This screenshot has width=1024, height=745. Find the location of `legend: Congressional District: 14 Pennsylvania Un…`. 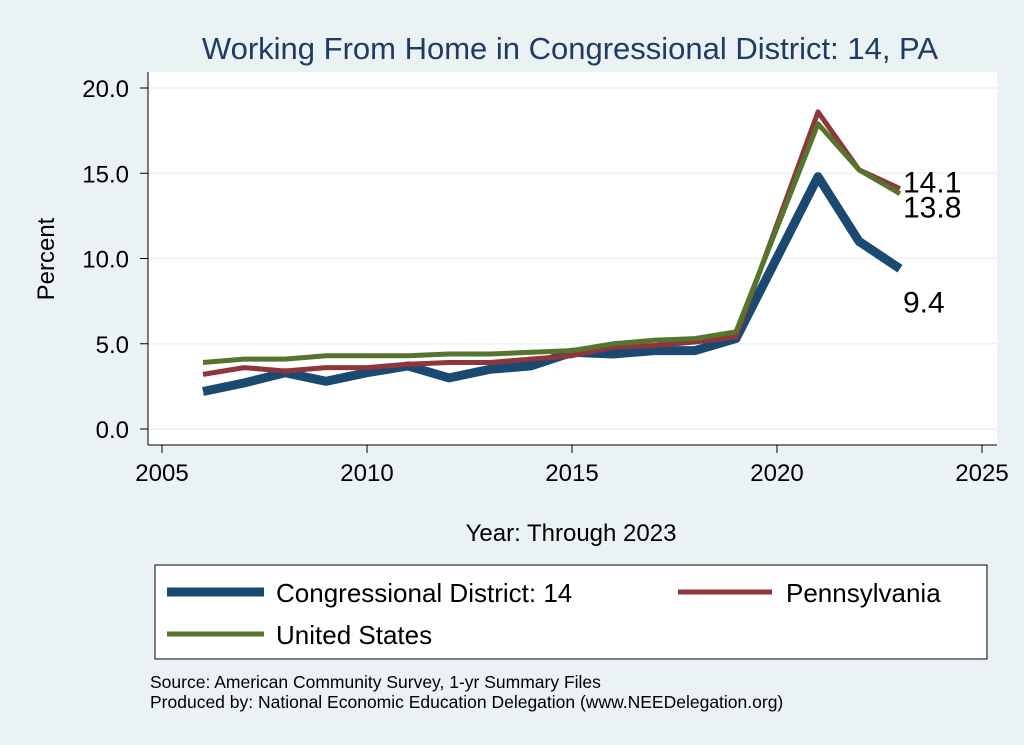

legend: Congressional District: 14 Pennsylvania Un… is located at coordinates (554, 614).